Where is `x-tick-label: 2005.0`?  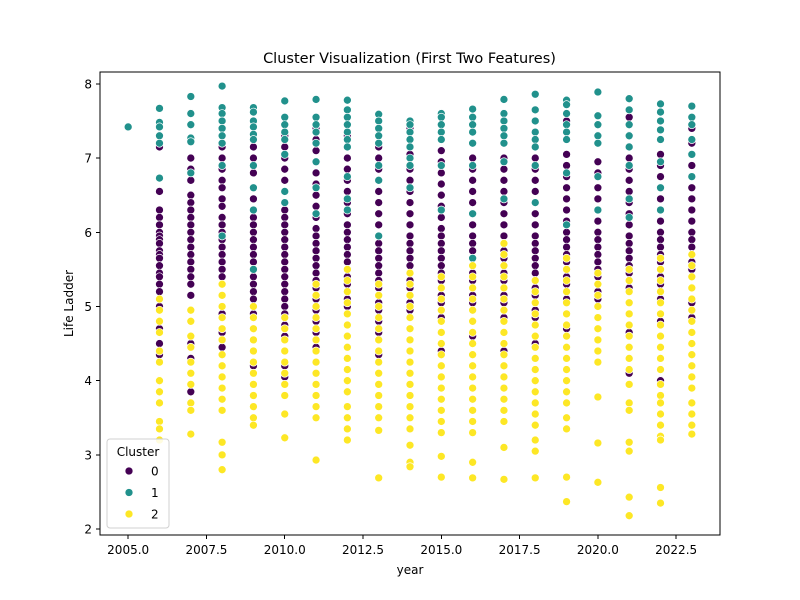 x-tick-label: 2005.0 is located at coordinates (128, 550).